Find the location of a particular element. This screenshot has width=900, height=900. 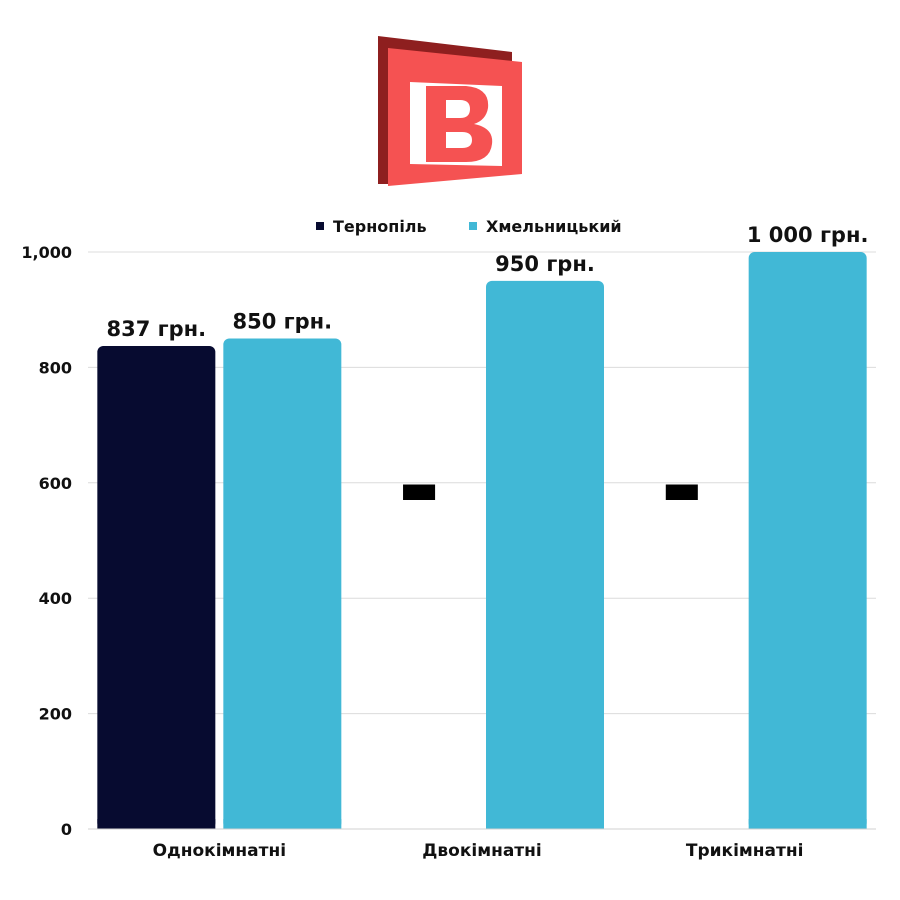

legend: Тернопіль Хмельницький is located at coordinates (469, 226).